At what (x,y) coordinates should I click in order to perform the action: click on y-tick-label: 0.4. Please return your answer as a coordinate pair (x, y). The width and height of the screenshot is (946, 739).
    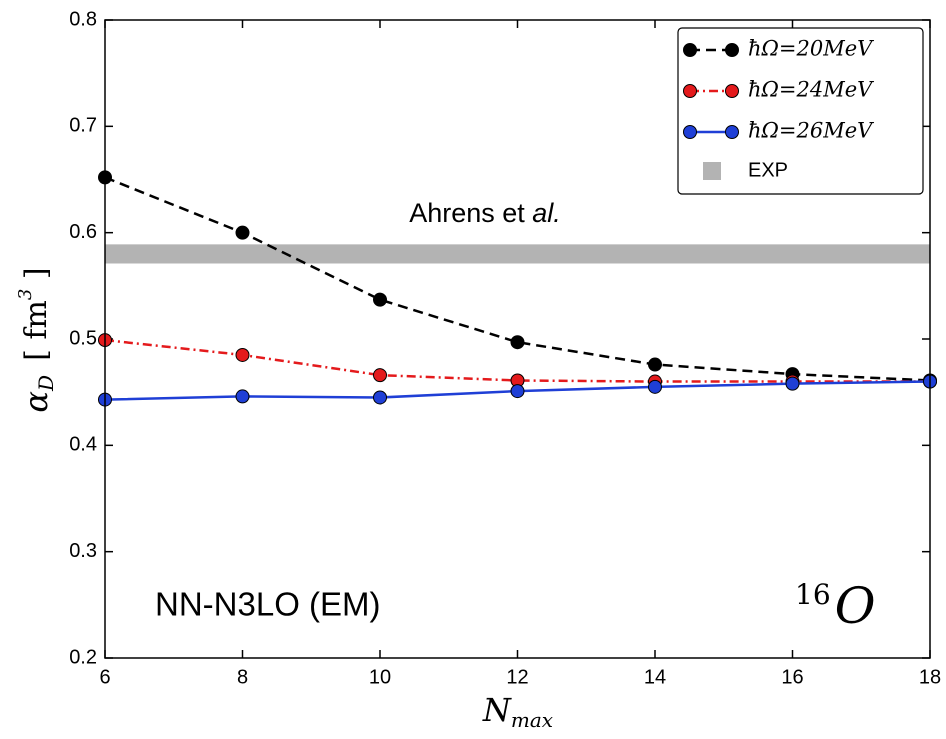
    Looking at the image, I should click on (83, 445).